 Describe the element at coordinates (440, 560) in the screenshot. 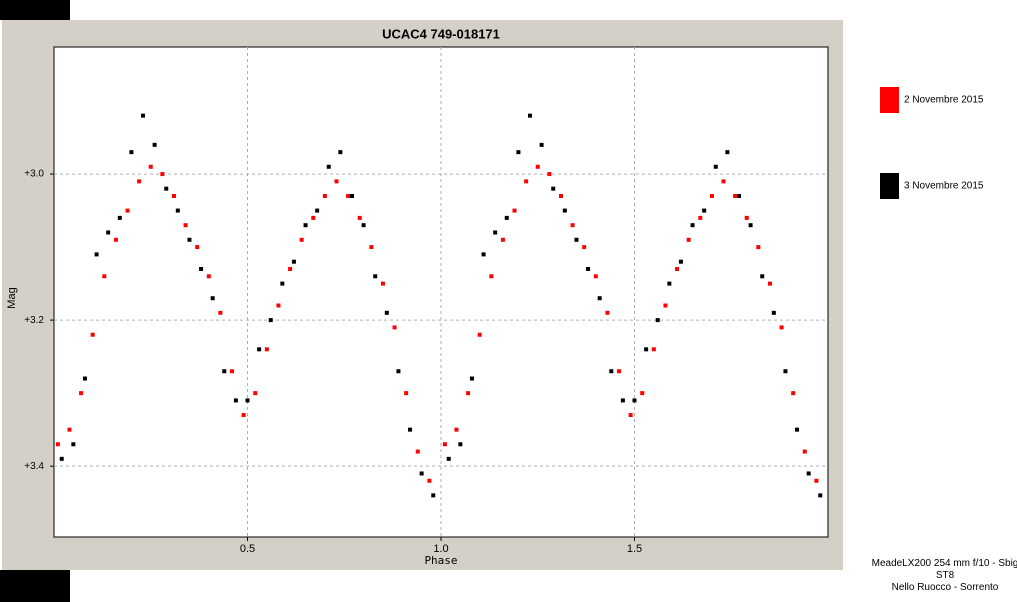

I see `x-axis-label: Phase` at that location.